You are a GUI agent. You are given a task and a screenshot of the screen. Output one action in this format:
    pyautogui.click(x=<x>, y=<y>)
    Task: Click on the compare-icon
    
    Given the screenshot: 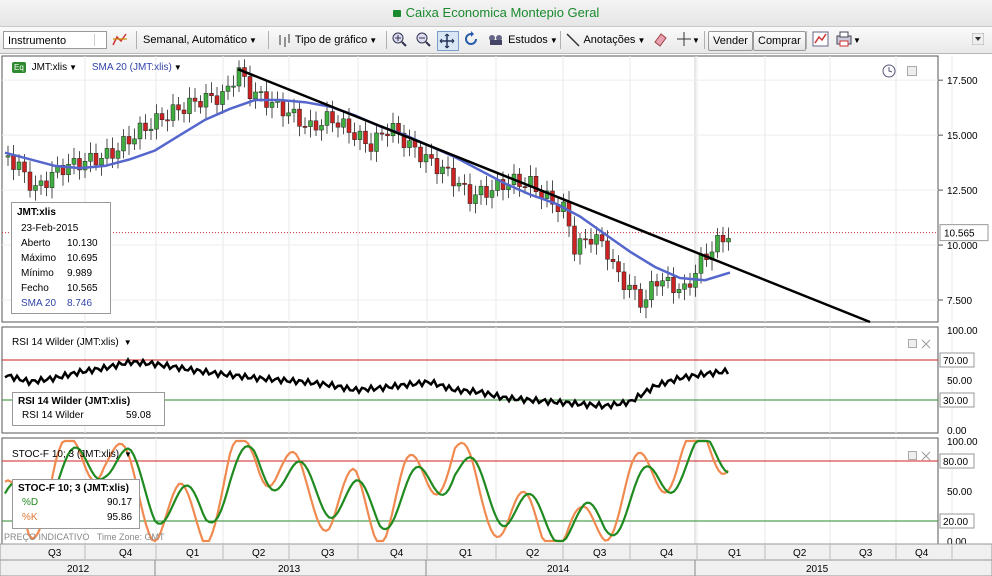 What is the action you would take?
    pyautogui.click(x=120, y=40)
    